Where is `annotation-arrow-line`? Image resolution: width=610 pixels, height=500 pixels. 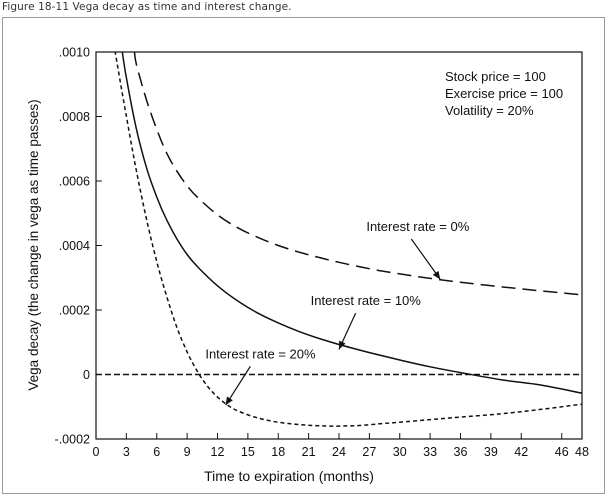 annotation-arrow-line is located at coordinates (425, 259).